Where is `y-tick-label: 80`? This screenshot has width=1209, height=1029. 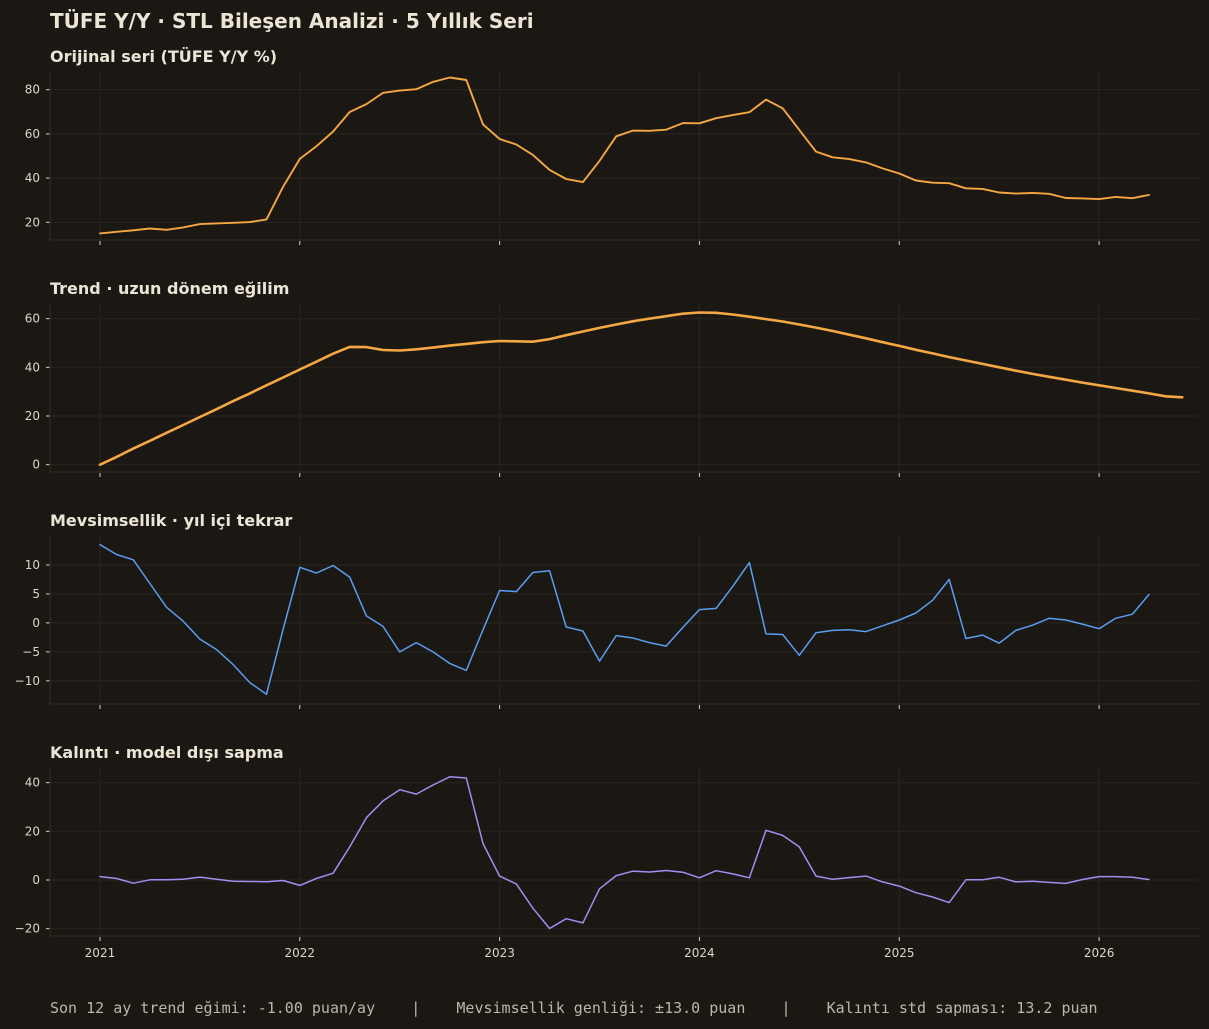 y-tick-label: 80 is located at coordinates (32, 90).